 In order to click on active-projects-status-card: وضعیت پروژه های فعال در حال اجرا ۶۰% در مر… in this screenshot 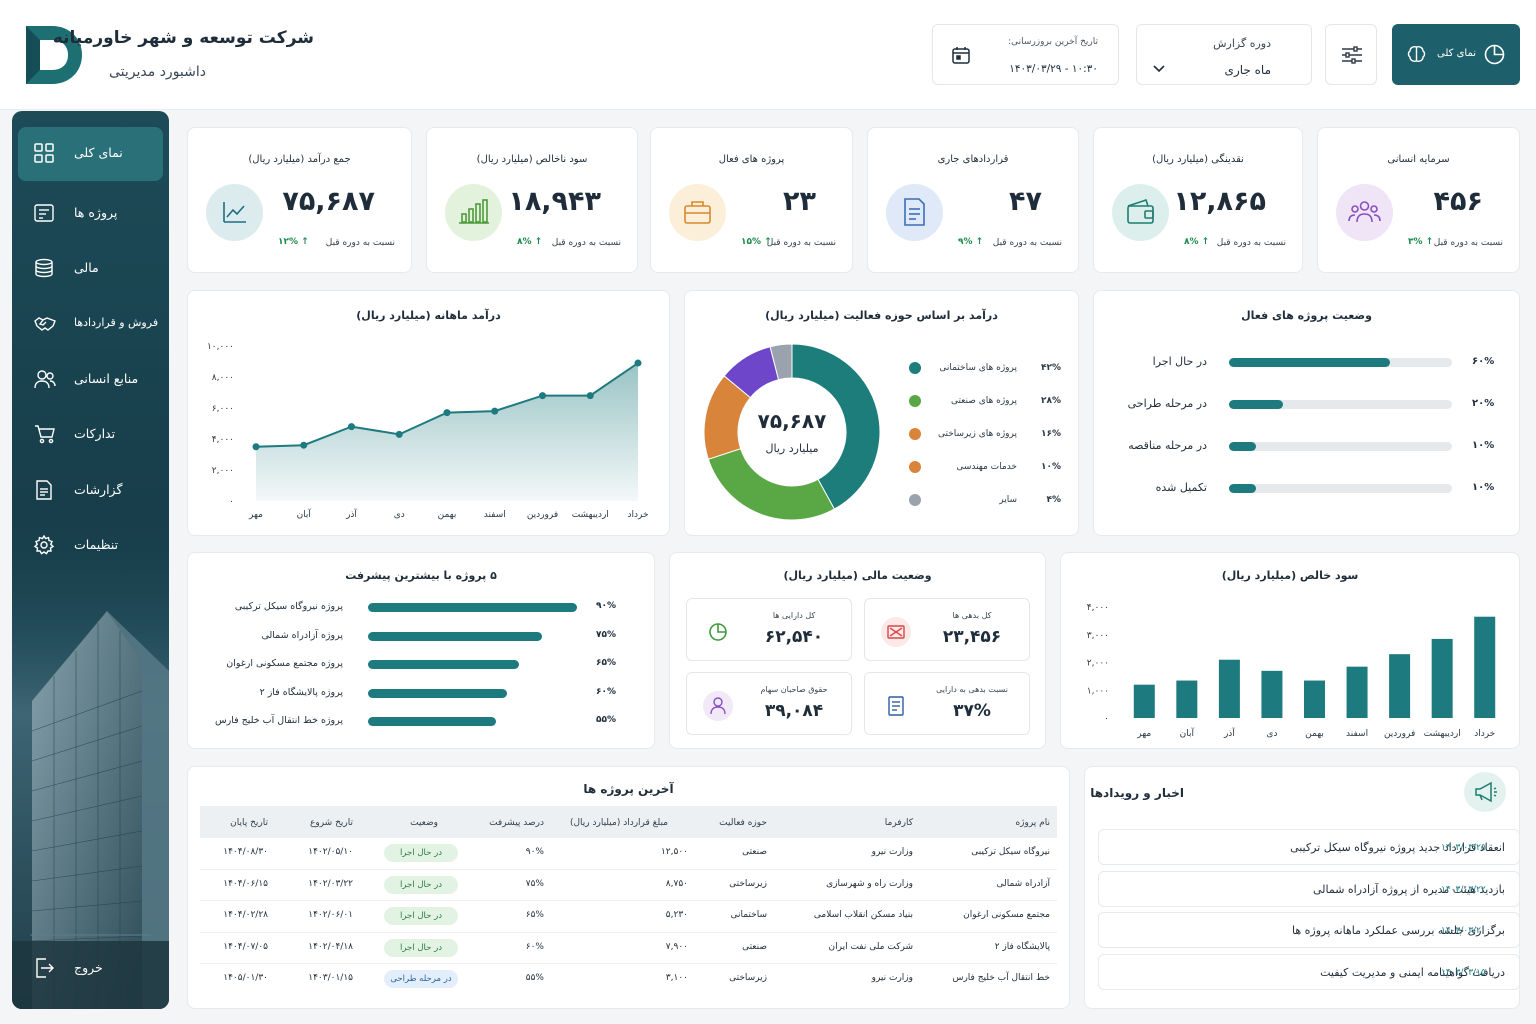, I will do `click(1306, 413)`.